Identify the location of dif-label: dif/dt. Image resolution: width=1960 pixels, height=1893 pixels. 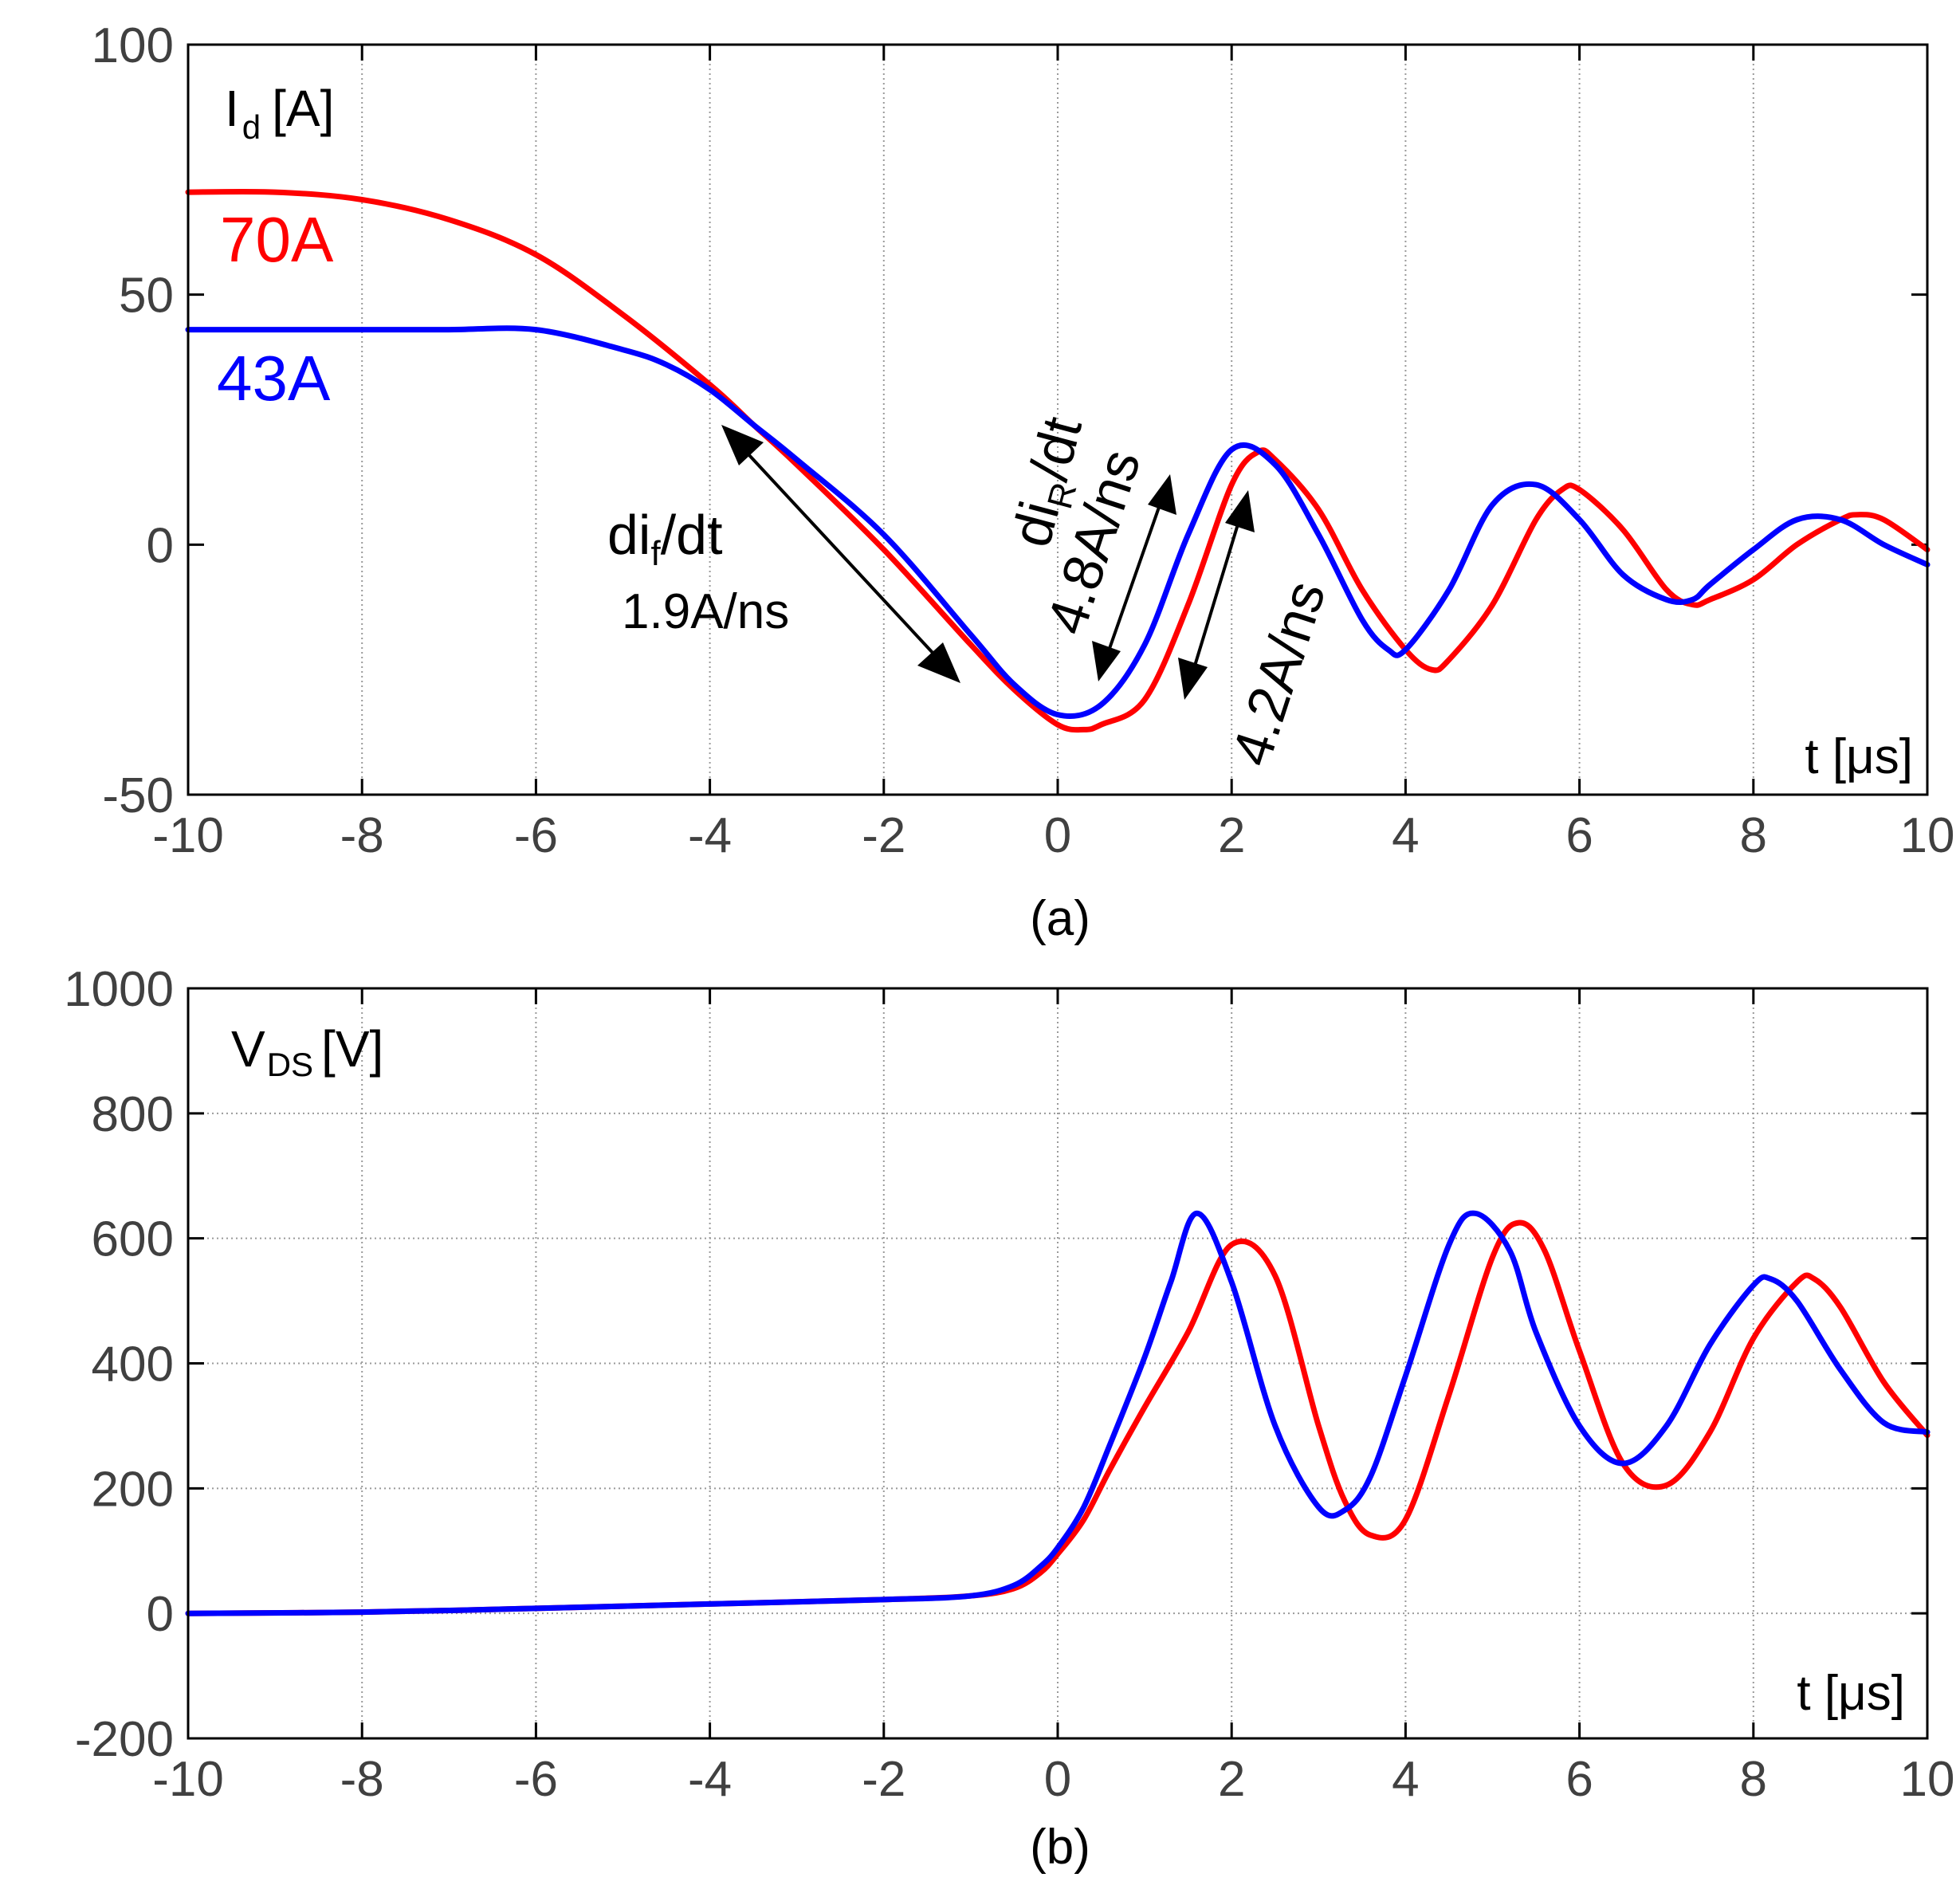
(665, 538).